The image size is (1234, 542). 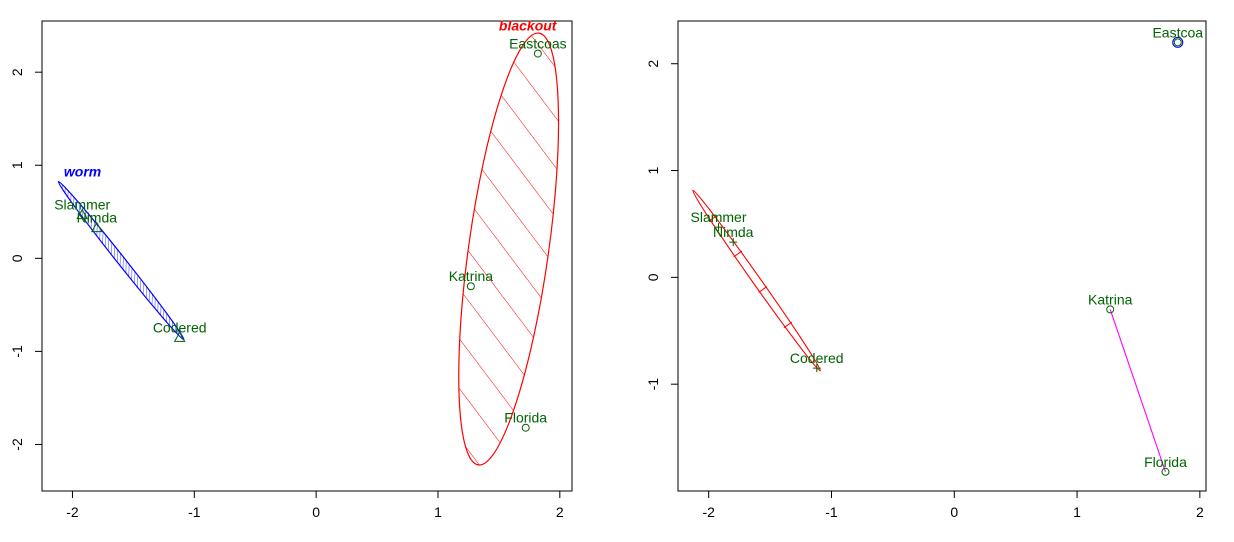 I want to click on left-y-tick-label: 0, so click(x=17, y=258).